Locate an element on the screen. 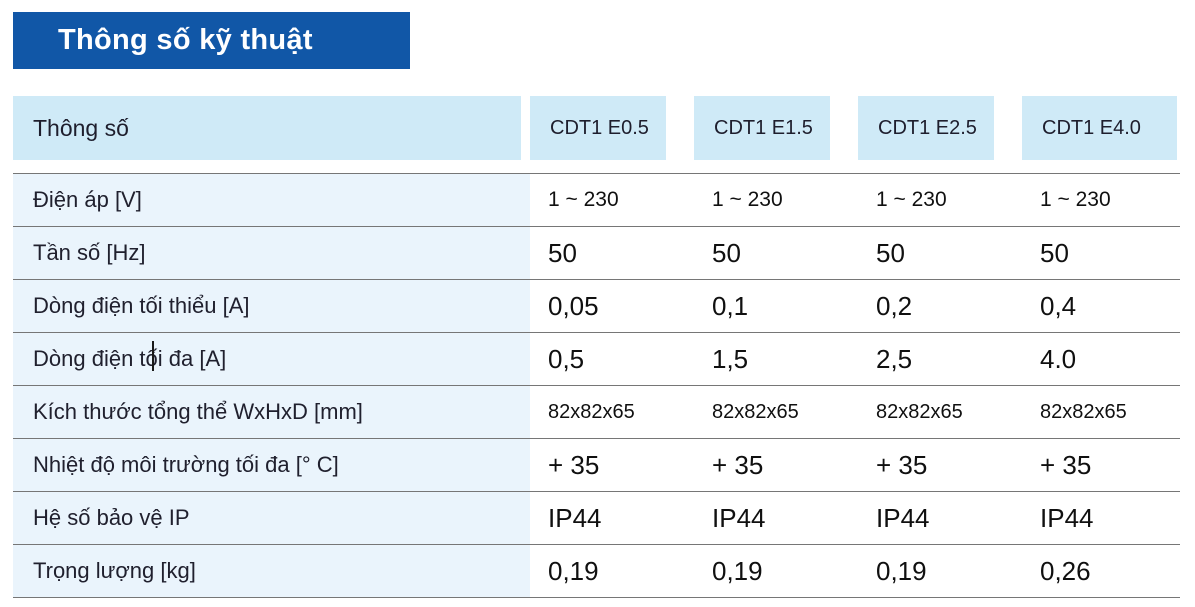  row-label: Dòng điện tối thiểu [A] is located at coordinates (271, 306).